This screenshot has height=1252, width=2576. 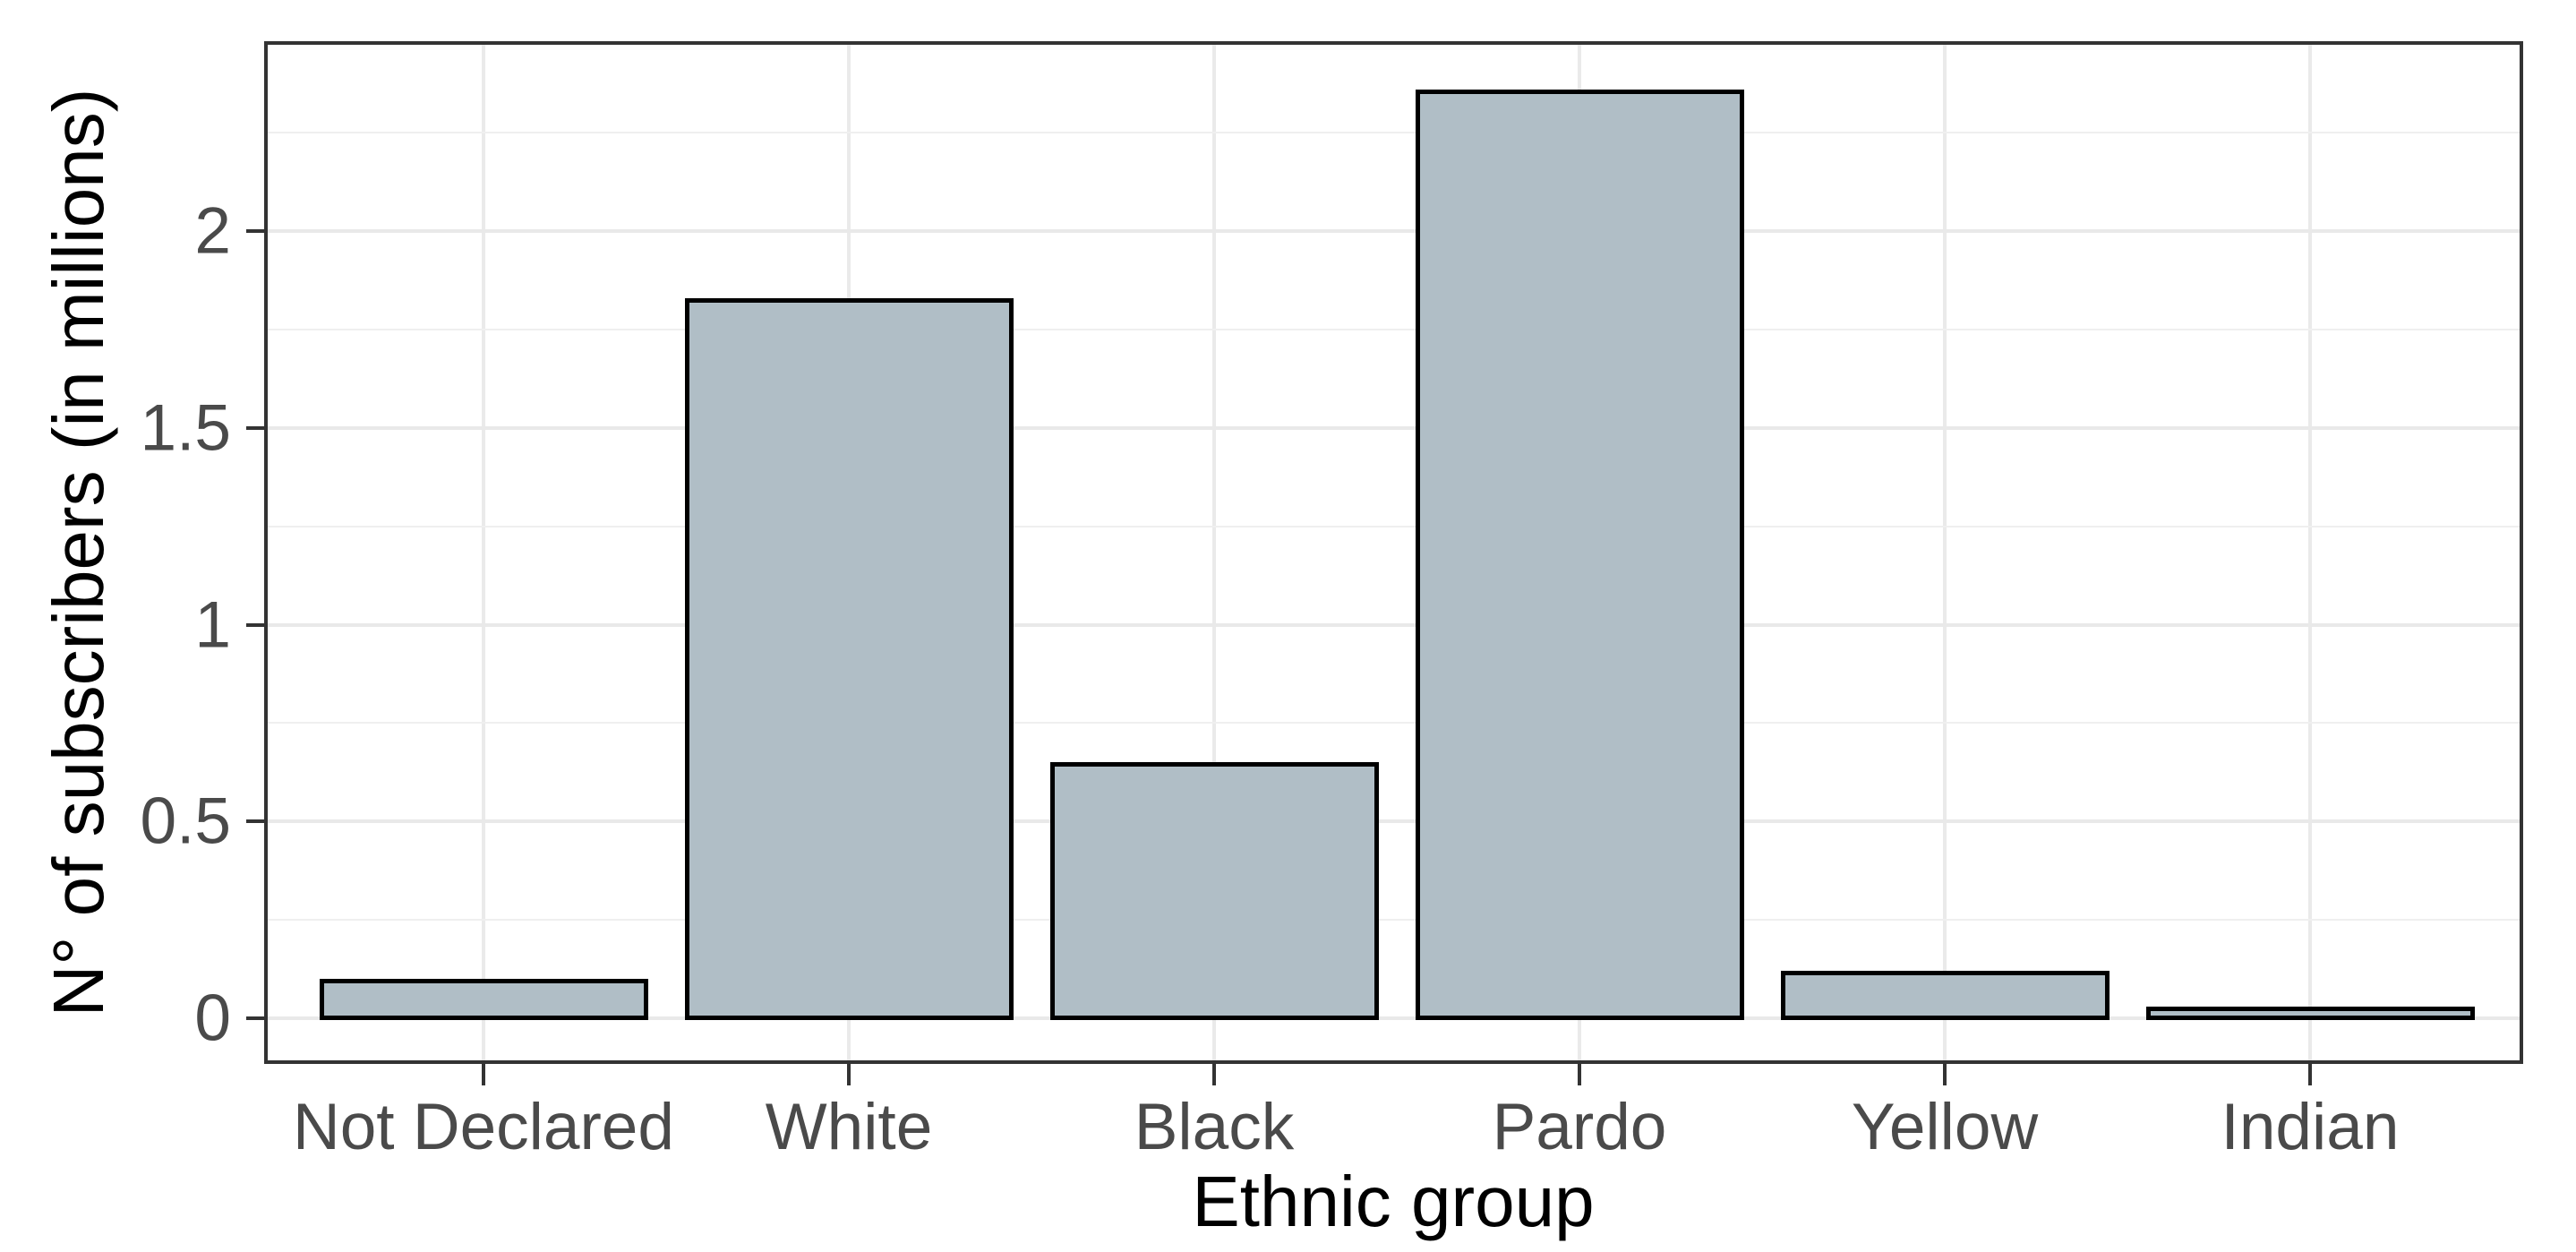 What do you see at coordinates (2310, 1127) in the screenshot?
I see `x-tick-label: Indian` at bounding box center [2310, 1127].